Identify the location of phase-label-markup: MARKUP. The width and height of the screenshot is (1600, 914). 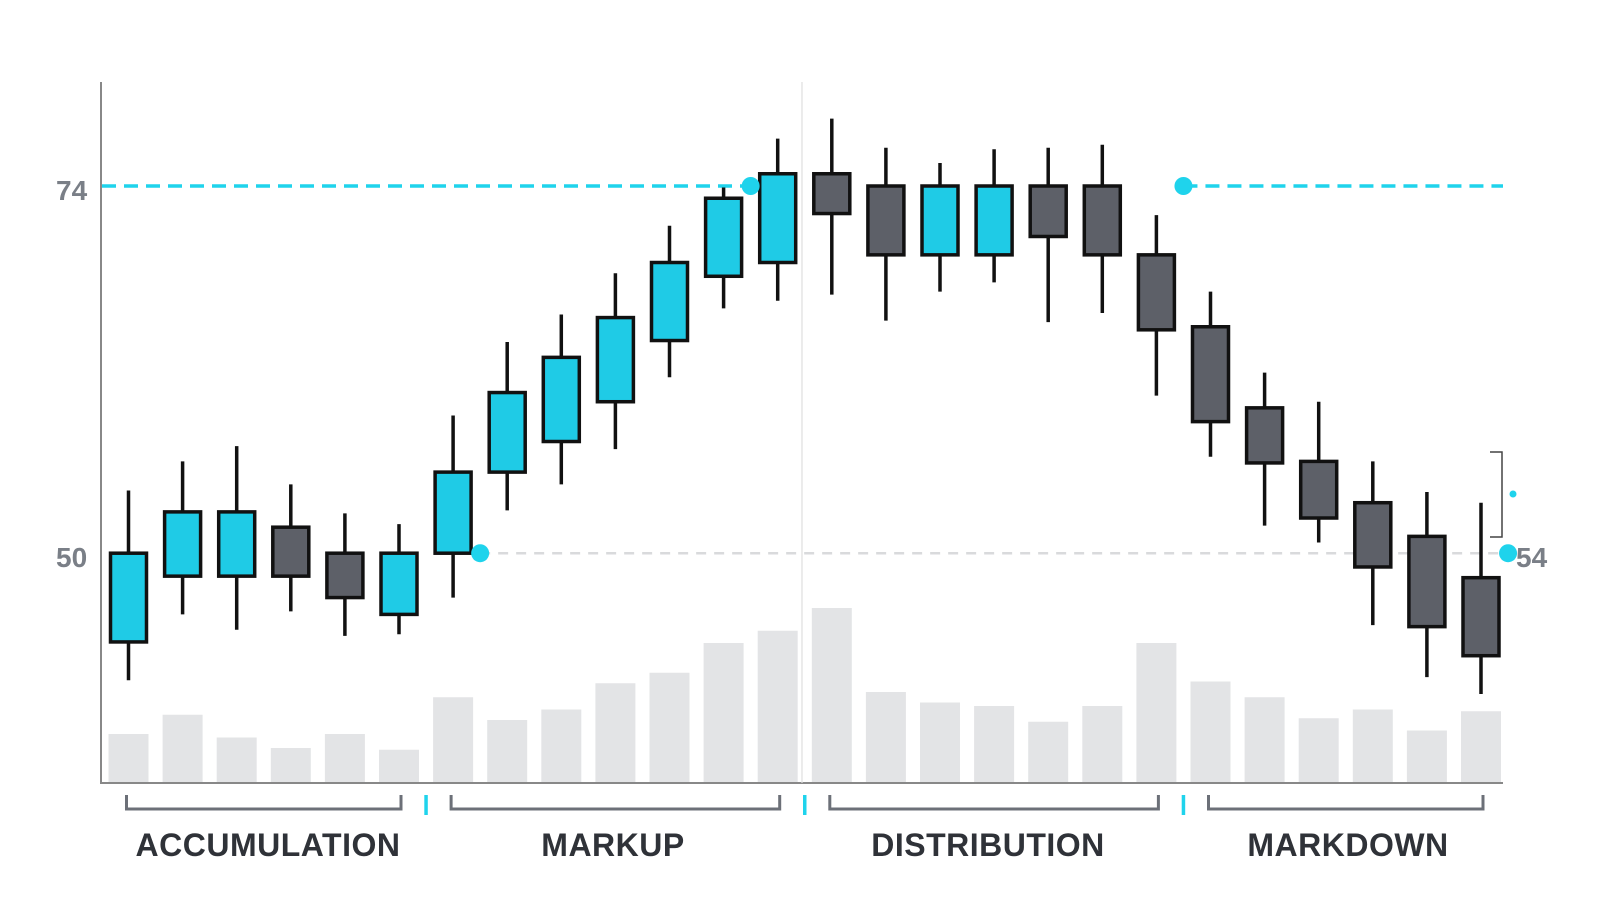
(612, 845).